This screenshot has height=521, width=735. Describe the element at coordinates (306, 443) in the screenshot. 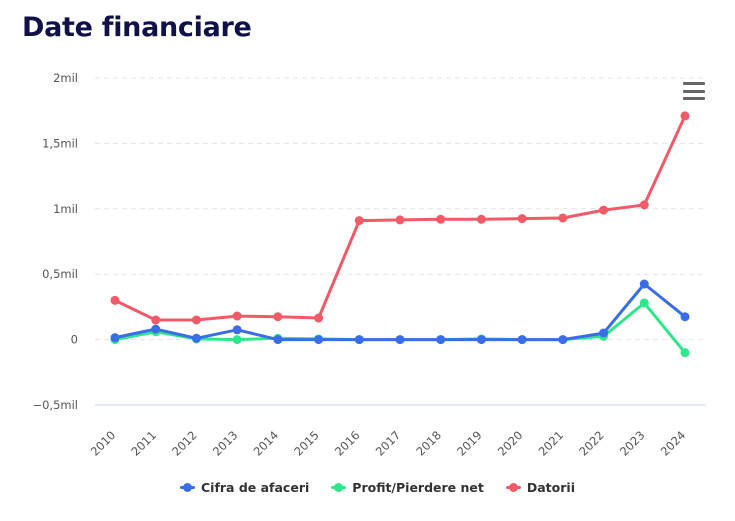

I see `x-tick-label: 2015` at that location.